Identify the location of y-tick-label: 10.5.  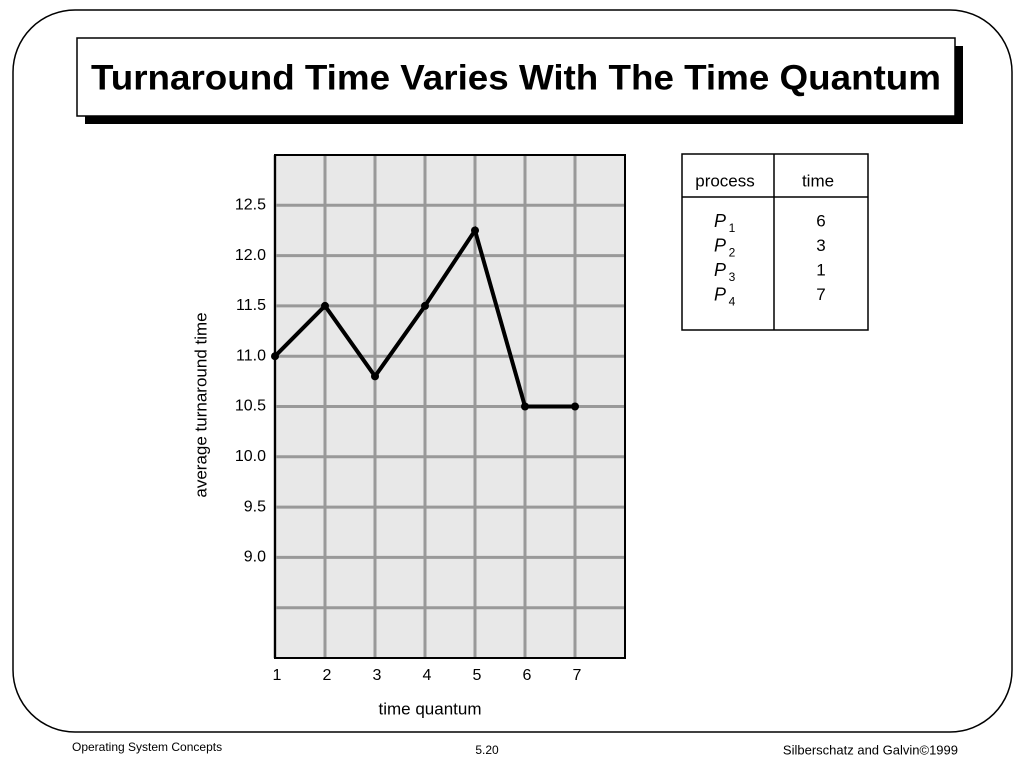
(250, 406).